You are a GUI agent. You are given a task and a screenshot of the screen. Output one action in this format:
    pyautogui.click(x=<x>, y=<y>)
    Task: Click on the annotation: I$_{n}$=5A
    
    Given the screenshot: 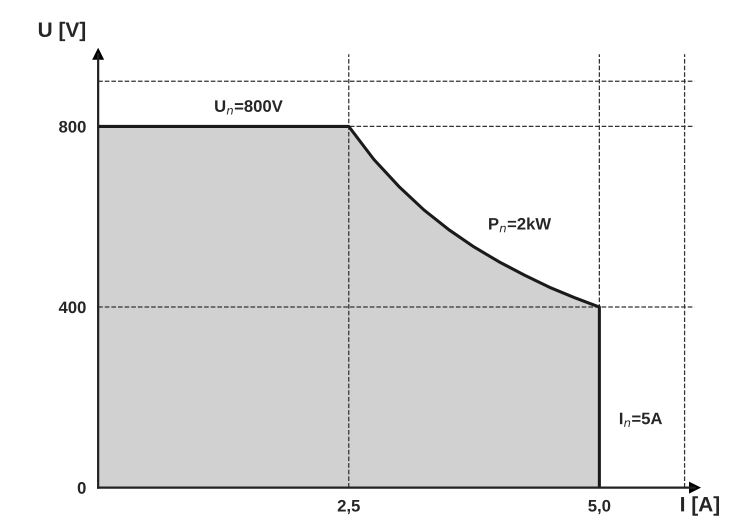 What is the action you would take?
    pyautogui.click(x=641, y=419)
    